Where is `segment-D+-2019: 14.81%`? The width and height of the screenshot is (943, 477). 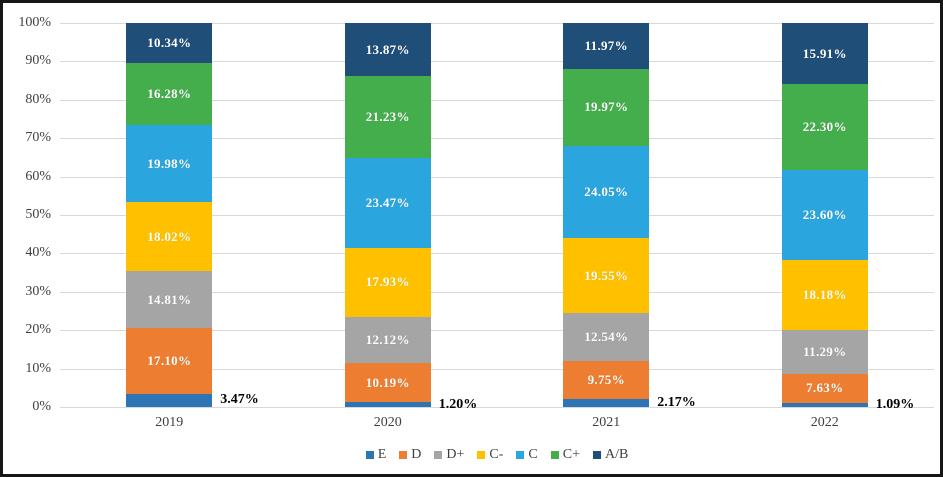 segment-D+-2019: 14.81% is located at coordinates (169, 300).